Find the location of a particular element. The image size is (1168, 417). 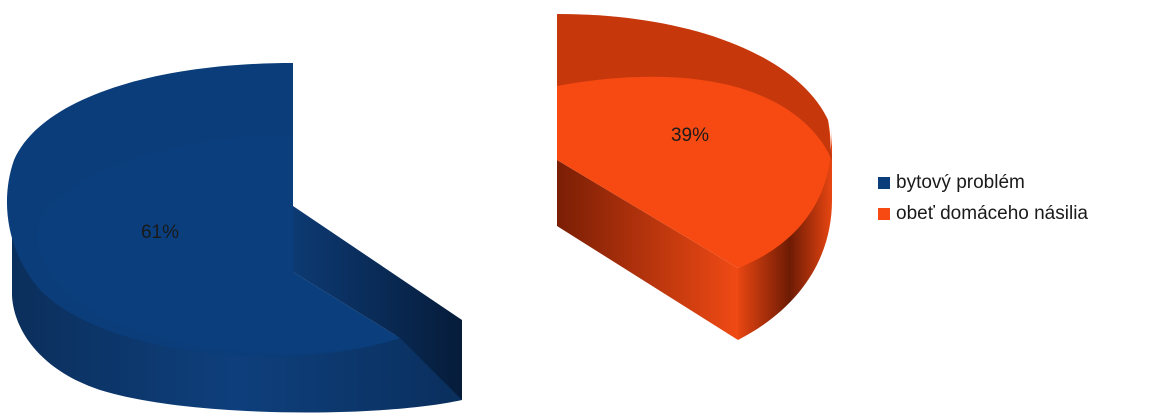

data-label-1: 39% is located at coordinates (690, 135).